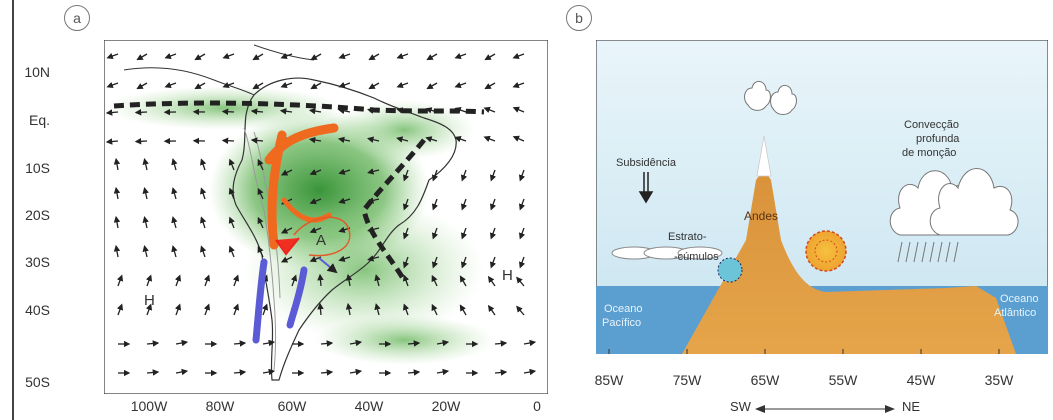  Describe the element at coordinates (687, 237) in the screenshot. I see `label-stratocumulus-1: Estrato-` at that location.